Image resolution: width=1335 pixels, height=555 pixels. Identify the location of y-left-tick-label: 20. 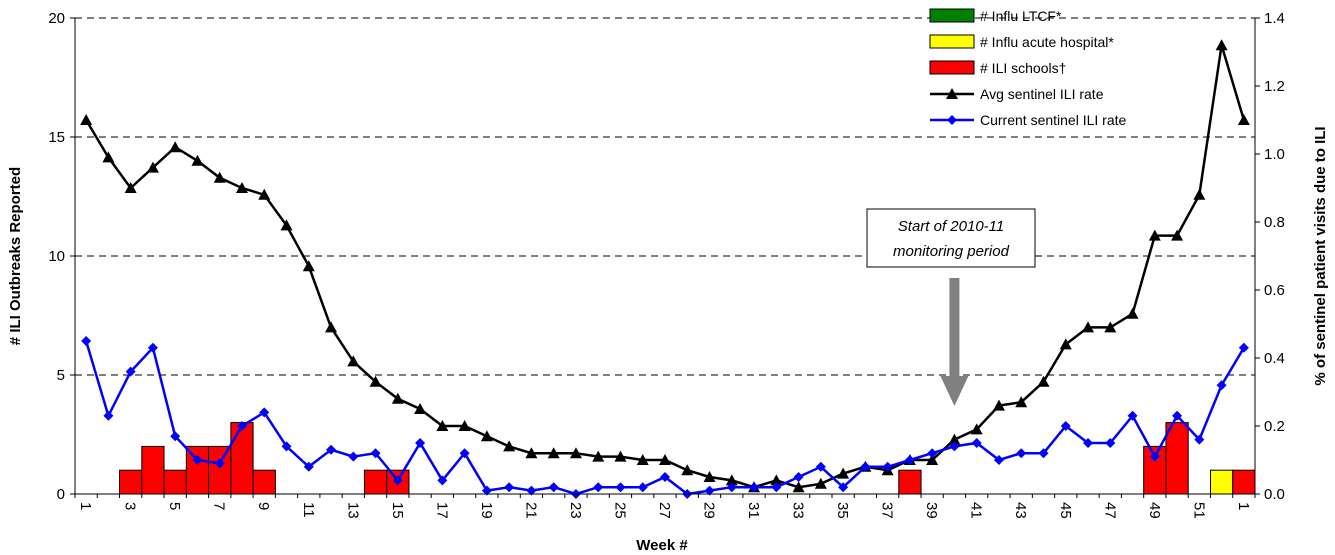
(56, 18).